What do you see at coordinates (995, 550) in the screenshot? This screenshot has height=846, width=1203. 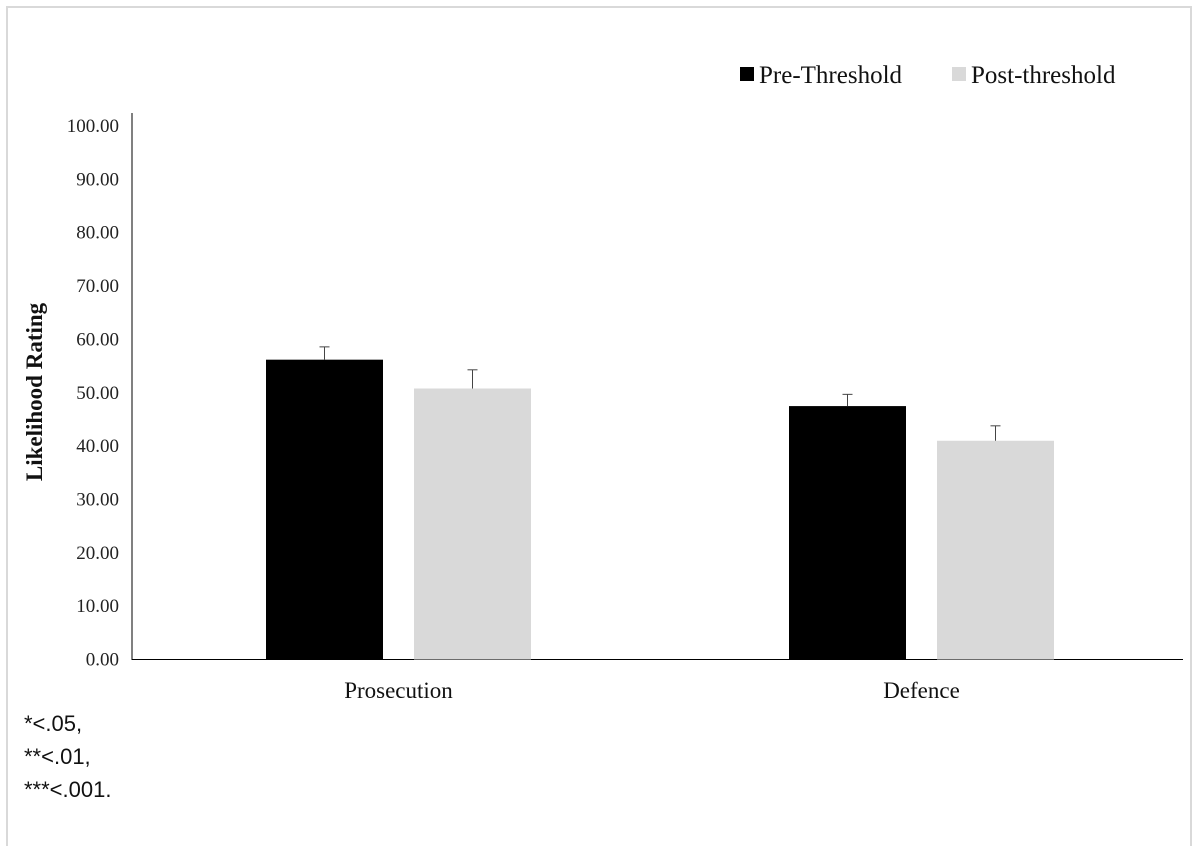 I see `bar-defence-post-threshold` at bounding box center [995, 550].